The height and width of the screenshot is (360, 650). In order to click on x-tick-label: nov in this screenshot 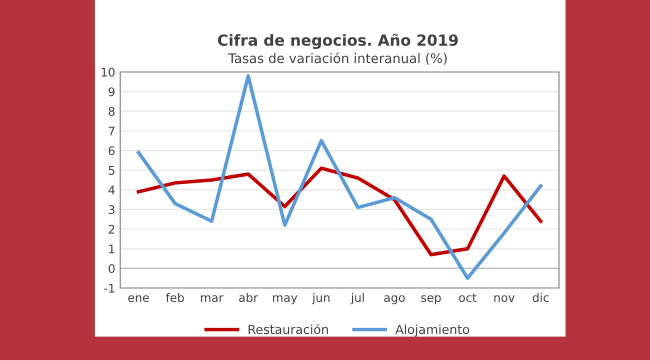, I will do `click(504, 298)`.